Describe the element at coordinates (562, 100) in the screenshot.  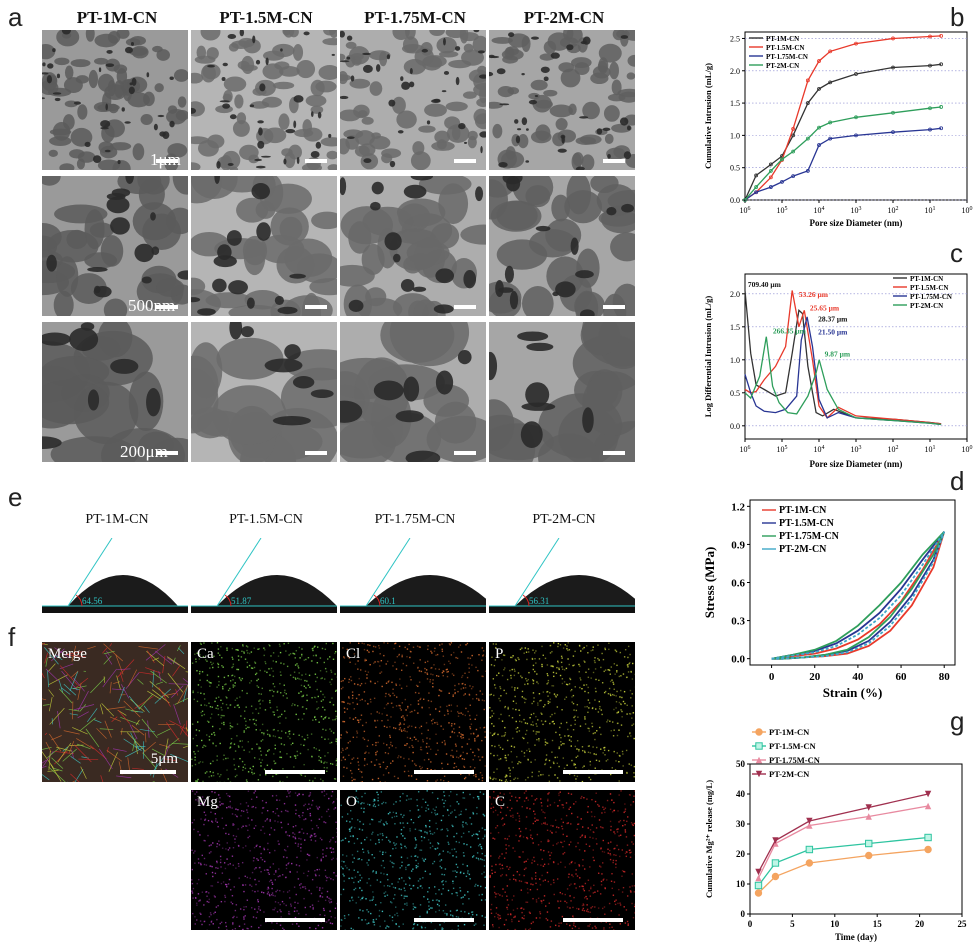
I see `sem-image-r1-c4` at that location.